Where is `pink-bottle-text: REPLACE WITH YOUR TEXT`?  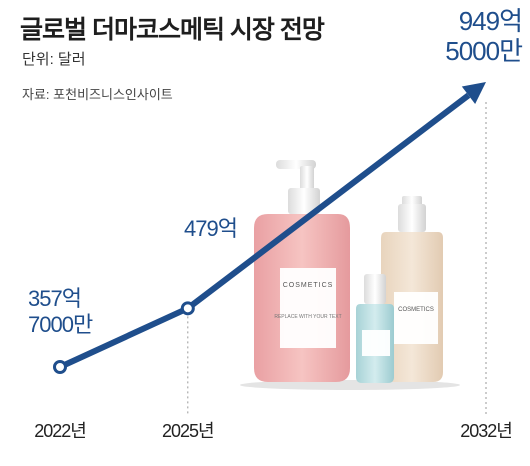 pink-bottle-text: REPLACE WITH YOUR TEXT is located at coordinates (307, 317).